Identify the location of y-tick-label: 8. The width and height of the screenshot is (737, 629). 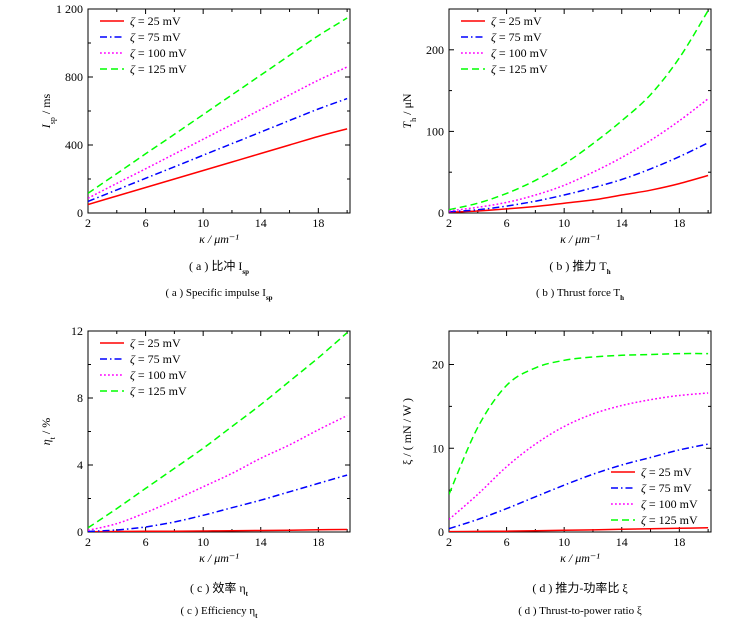
(80, 398).